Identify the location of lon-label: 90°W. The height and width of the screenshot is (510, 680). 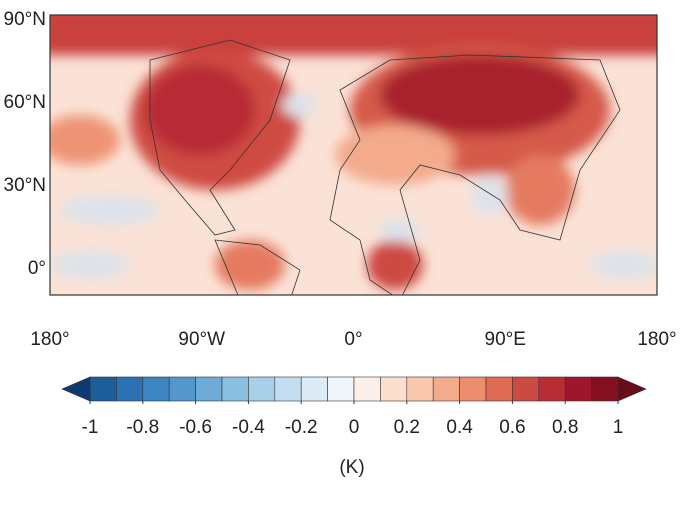
(201, 339).